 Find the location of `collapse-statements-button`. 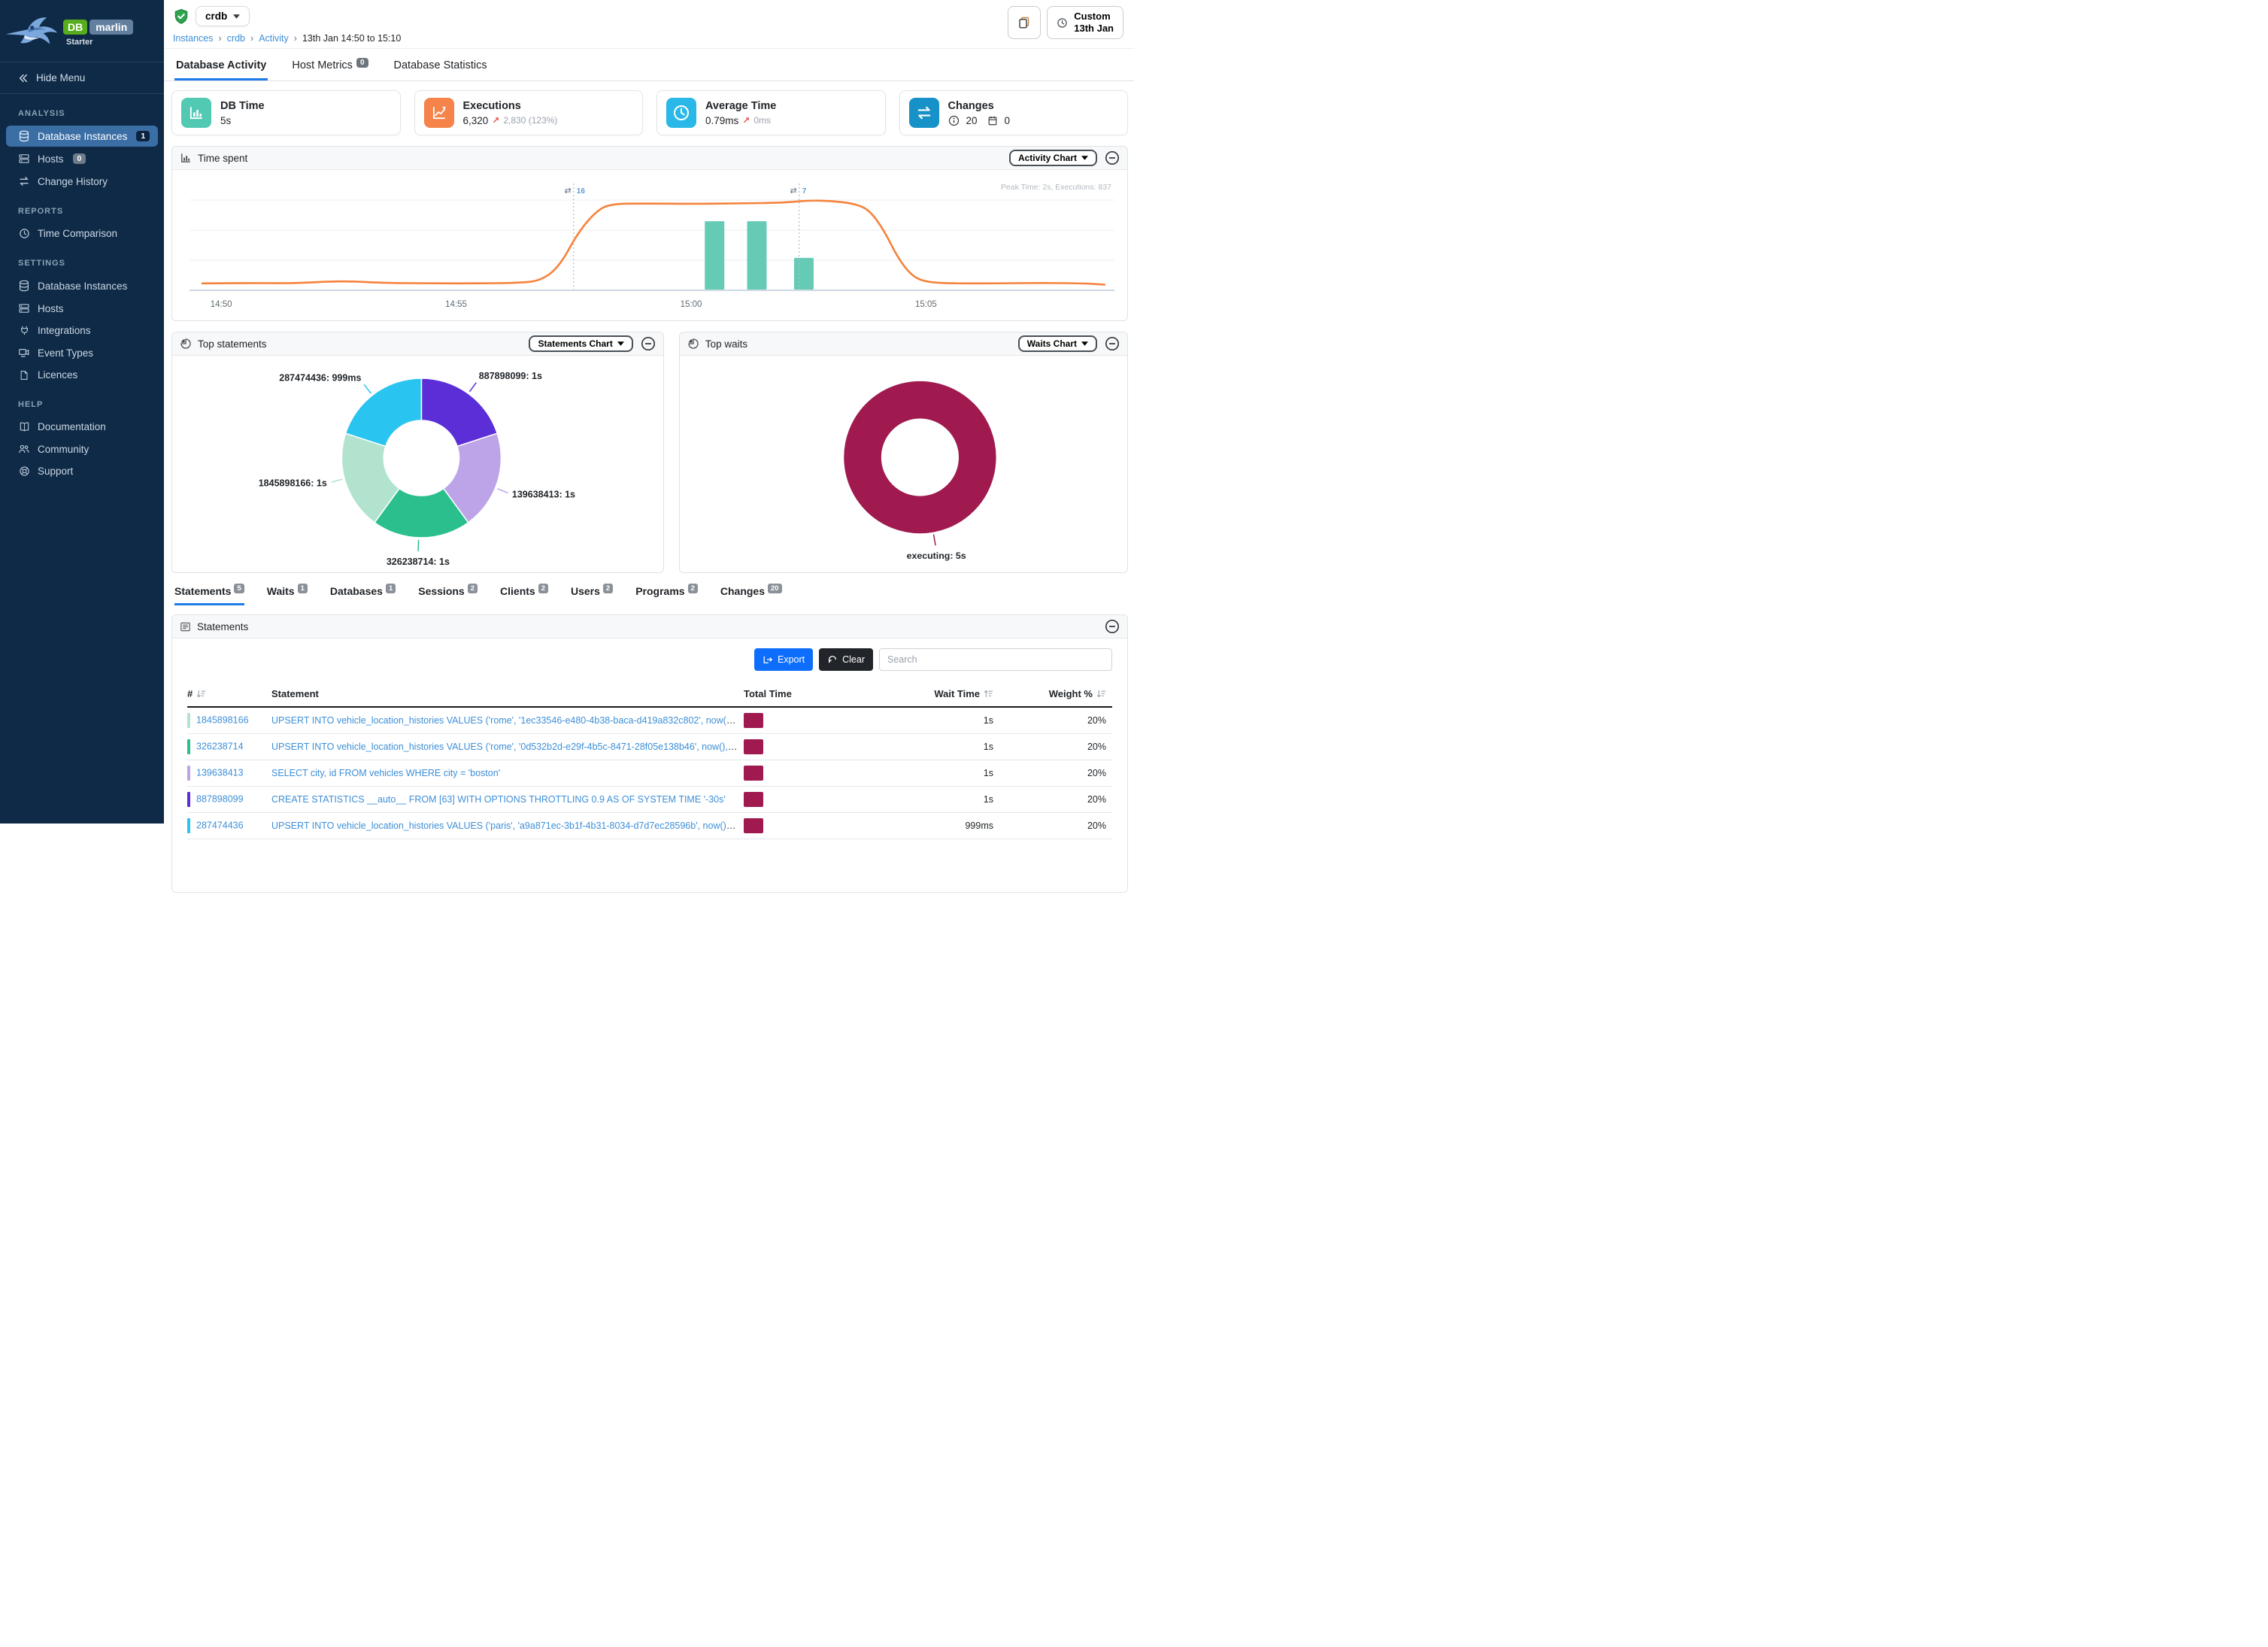

collapse-statements-button is located at coordinates (1112, 626).